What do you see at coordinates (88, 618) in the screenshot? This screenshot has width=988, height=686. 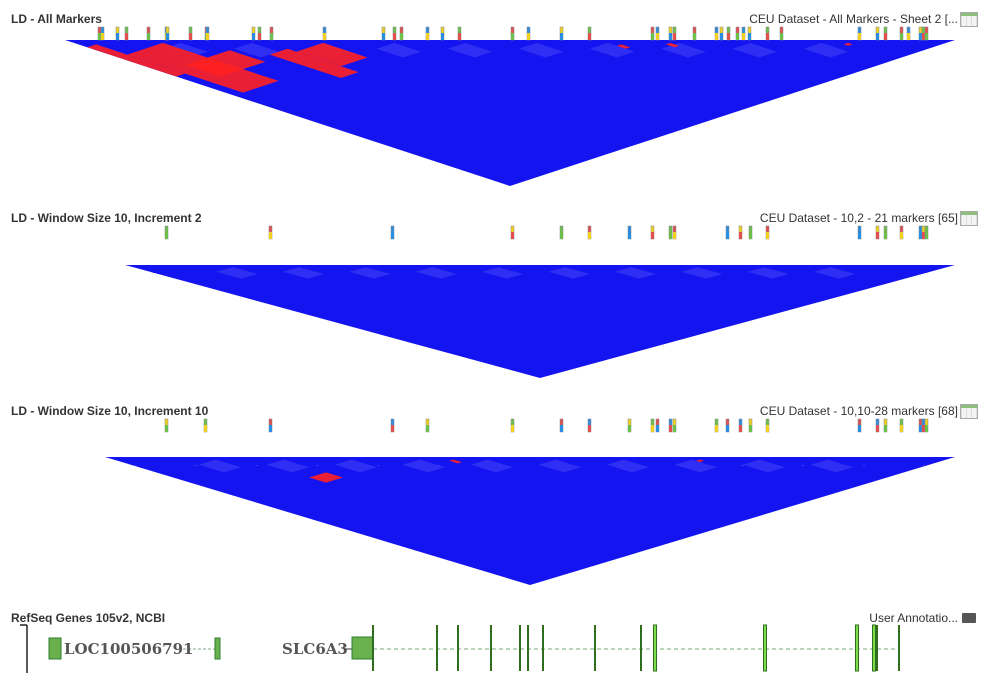 I see `gene-track-title: RefSeq Genes 105v2, NCBI` at bounding box center [88, 618].